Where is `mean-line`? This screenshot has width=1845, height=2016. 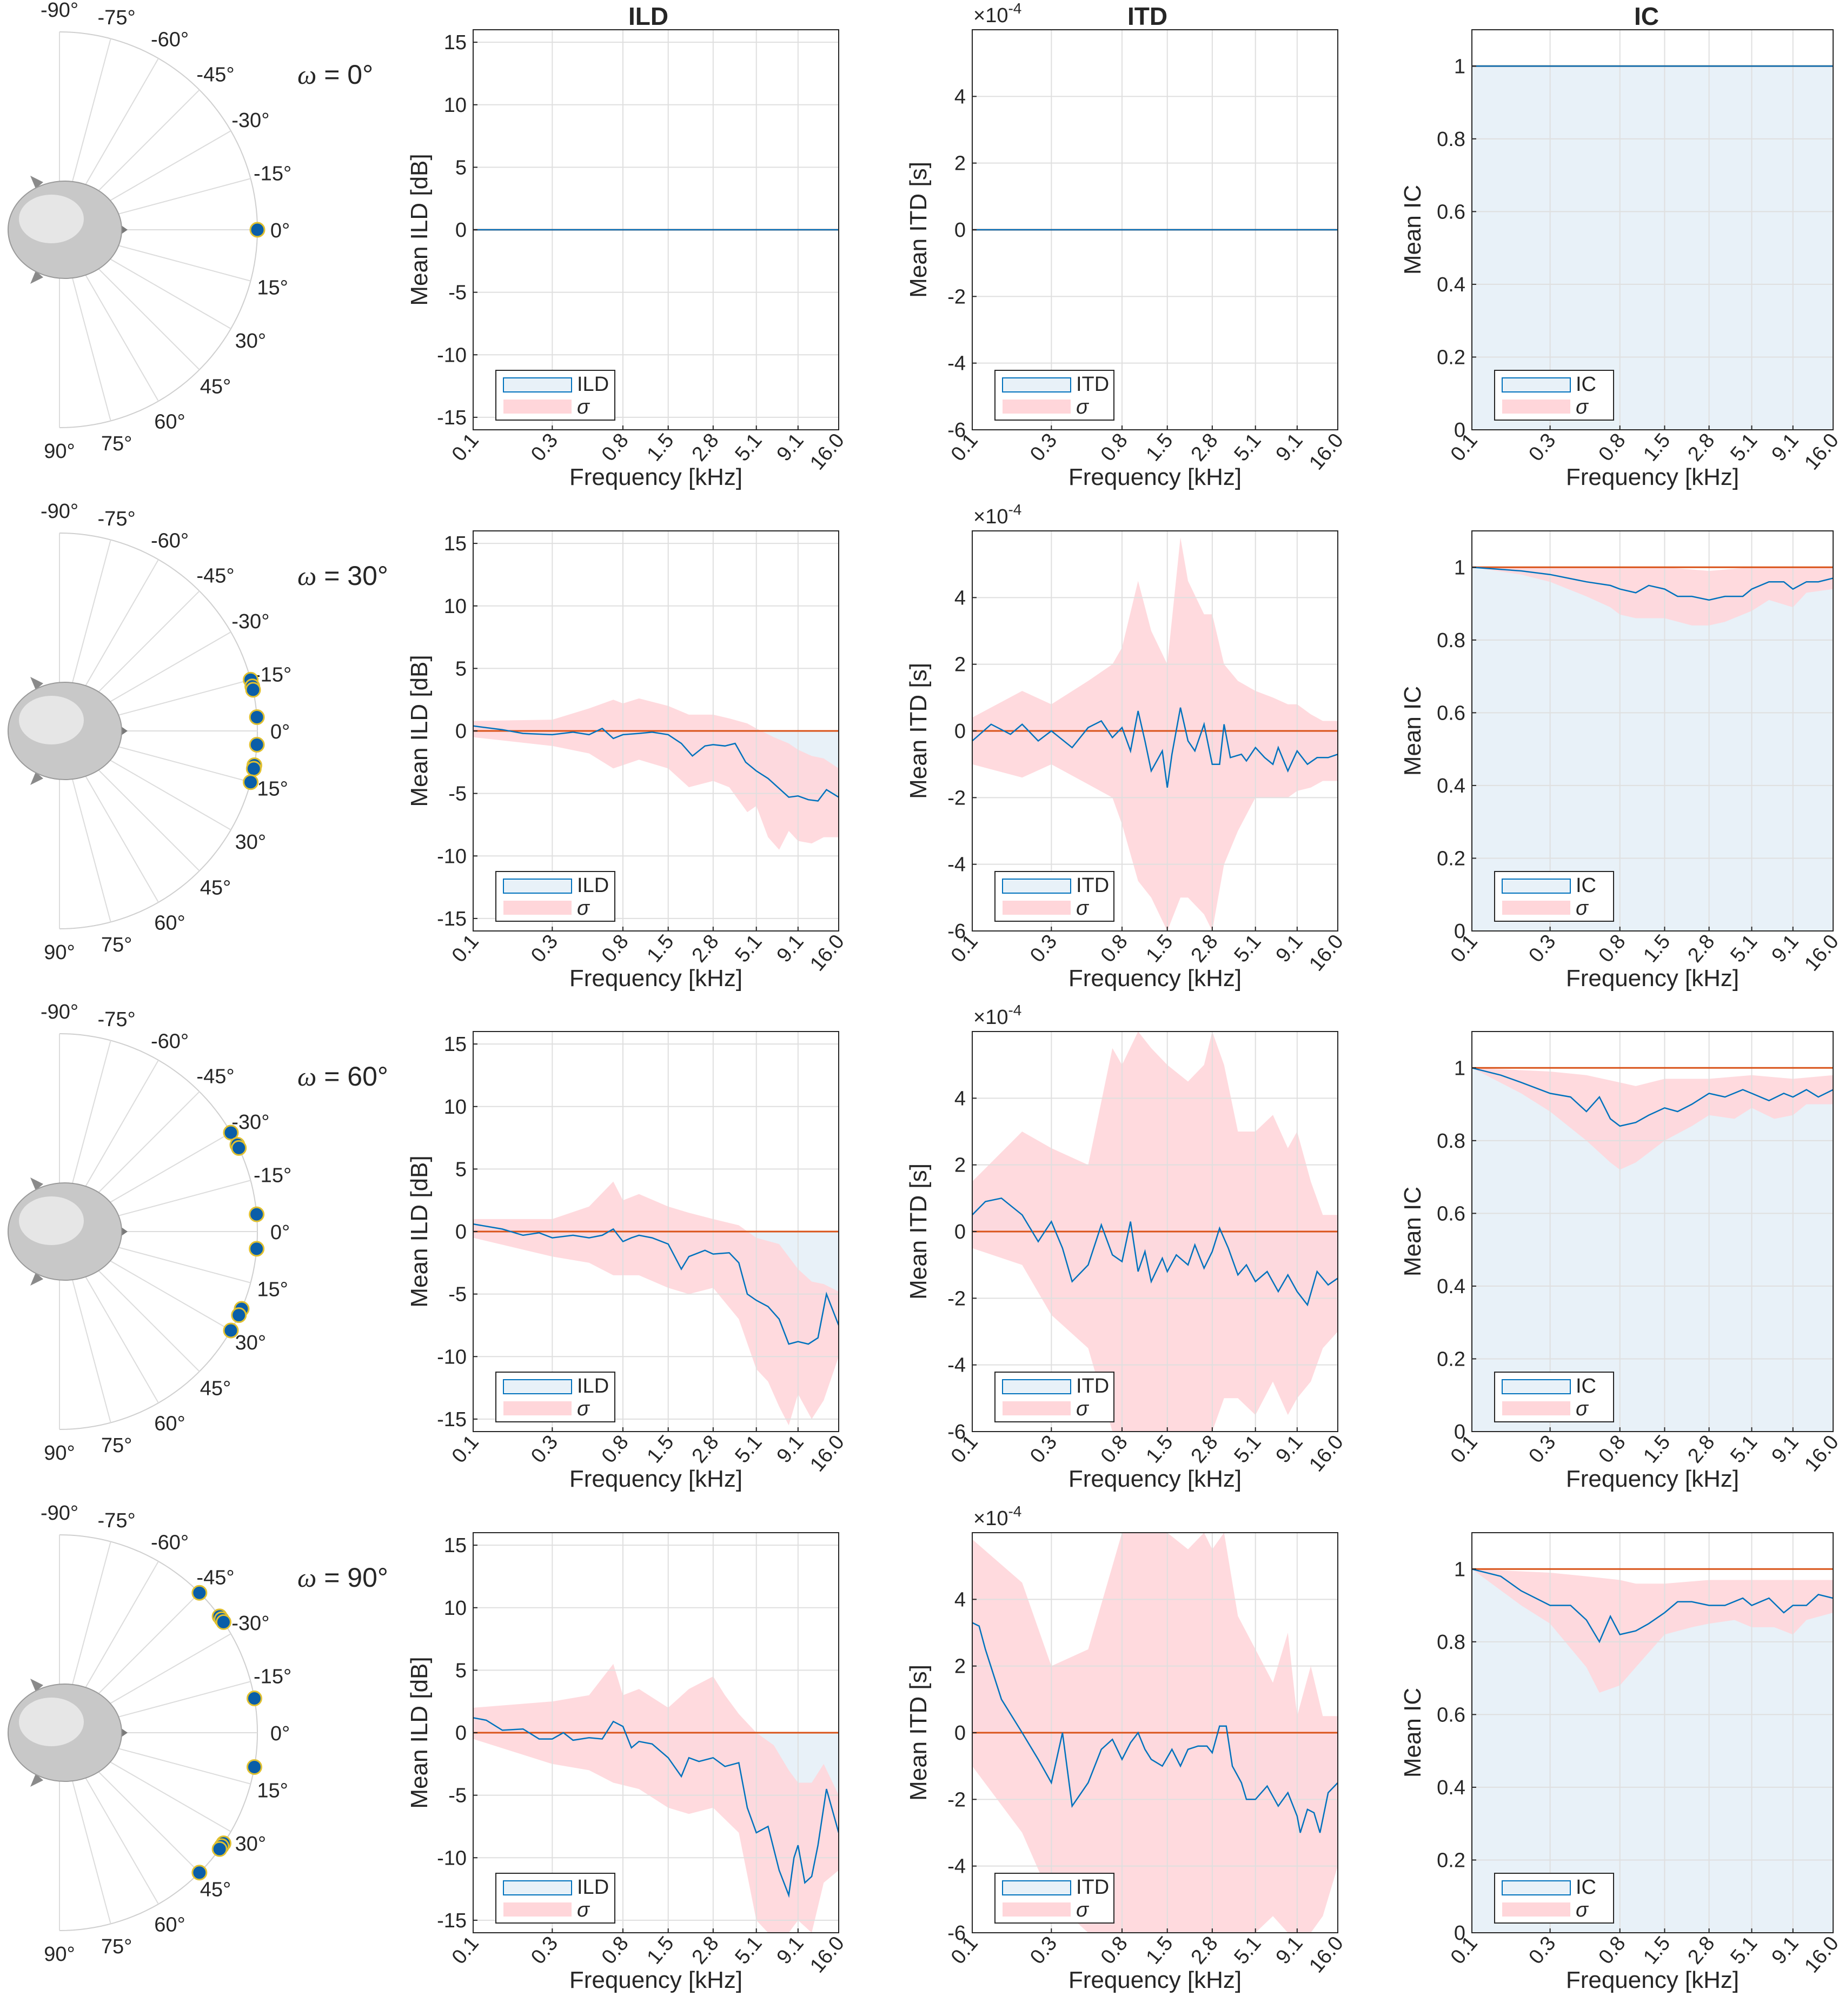
mean-line is located at coordinates (656, 1807).